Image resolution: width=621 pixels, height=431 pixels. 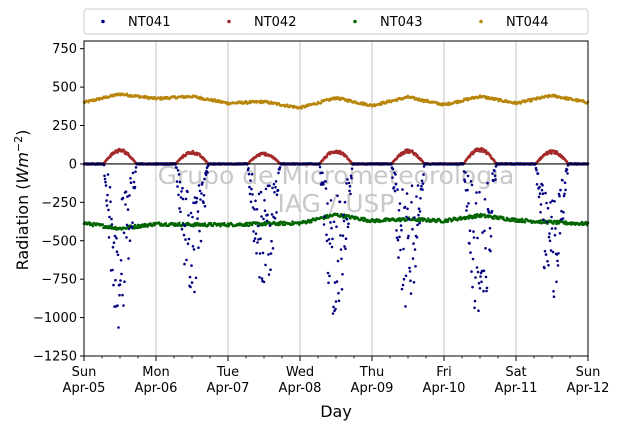 What do you see at coordinates (59, 241) in the screenshot?
I see `y-tick-label: −500` at bounding box center [59, 241].